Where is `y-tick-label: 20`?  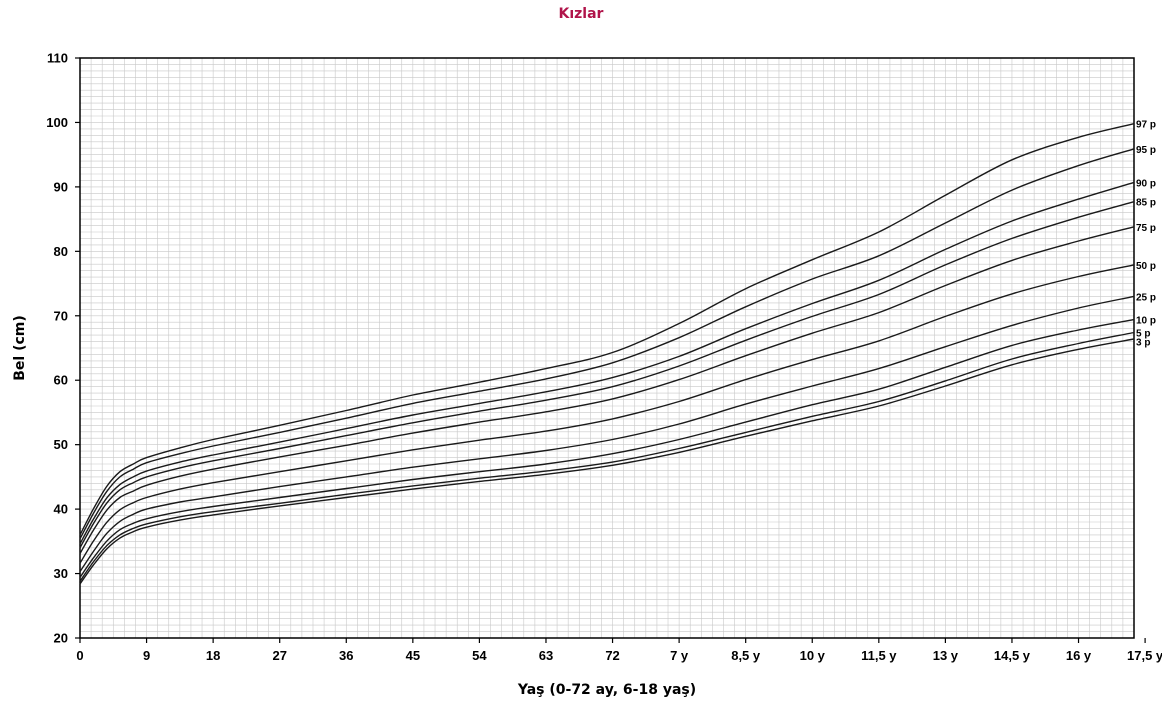
y-tick-label: 20 is located at coordinates (61, 638).